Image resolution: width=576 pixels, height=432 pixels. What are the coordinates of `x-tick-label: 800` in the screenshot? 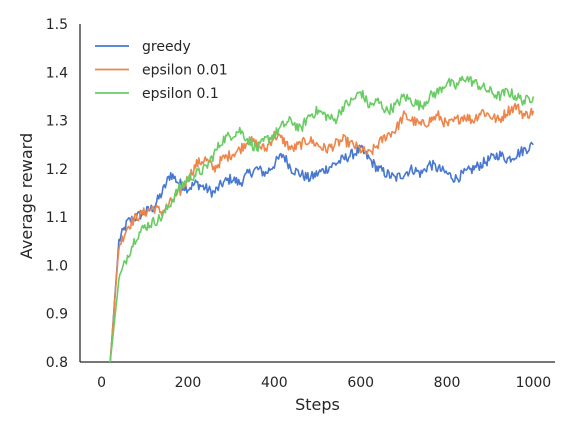 It's located at (447, 383).